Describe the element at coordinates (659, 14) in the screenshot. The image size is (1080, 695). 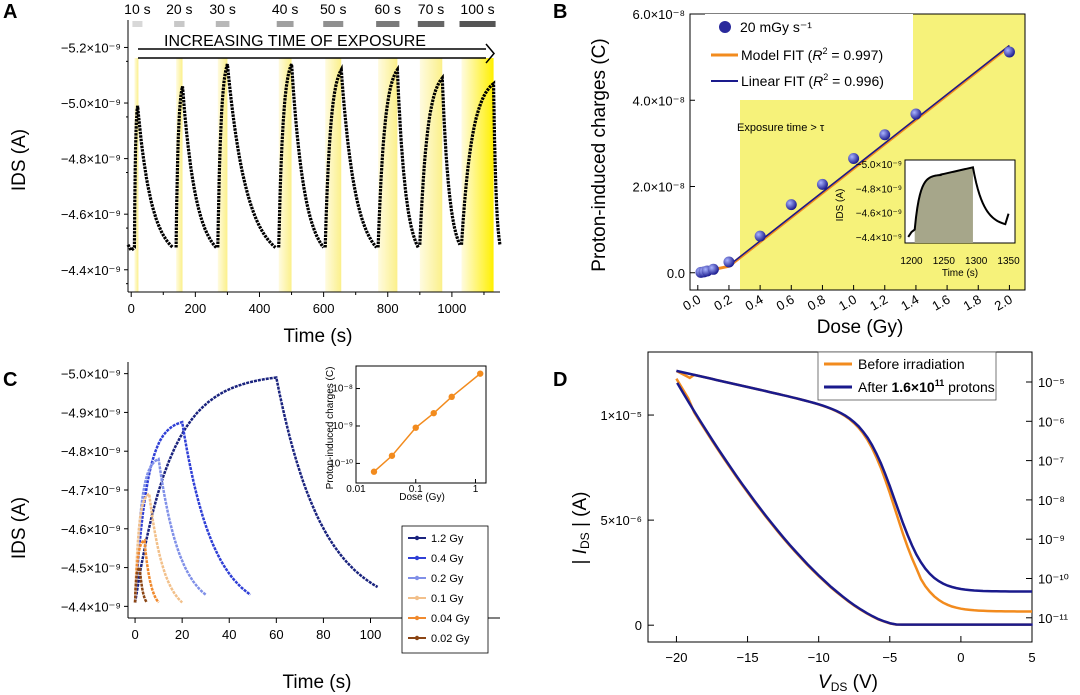
I see `b-y-tick-label: 6.0×10⁻⁸` at that location.